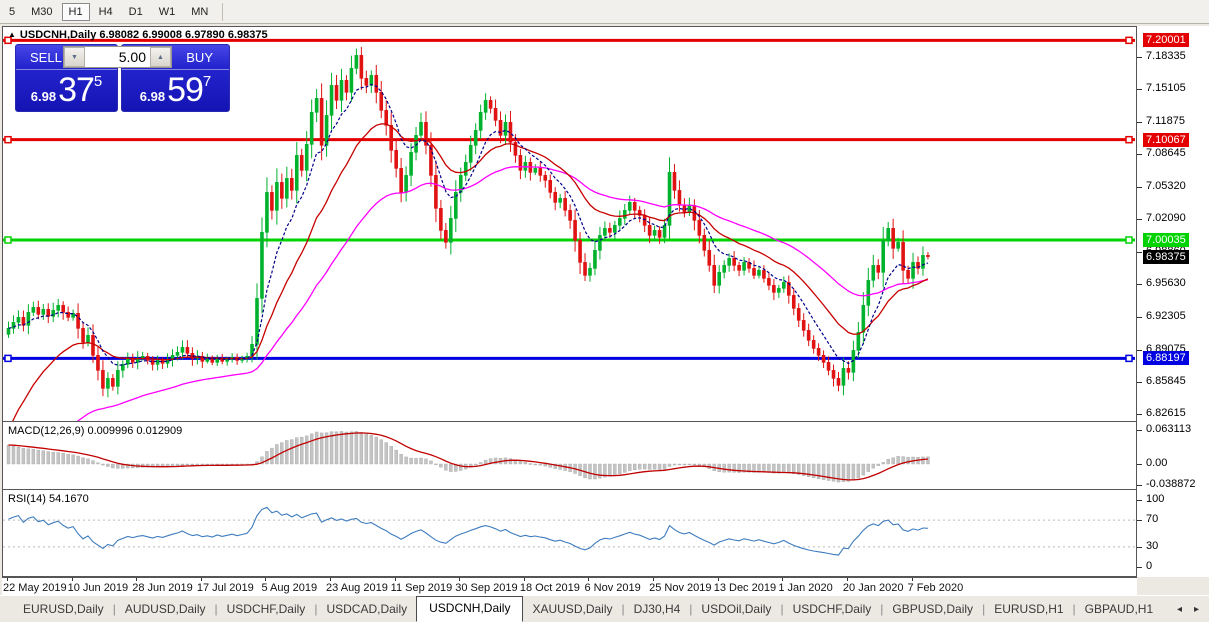  I want to click on scroll-right-icon: ▸, so click(1196, 609).